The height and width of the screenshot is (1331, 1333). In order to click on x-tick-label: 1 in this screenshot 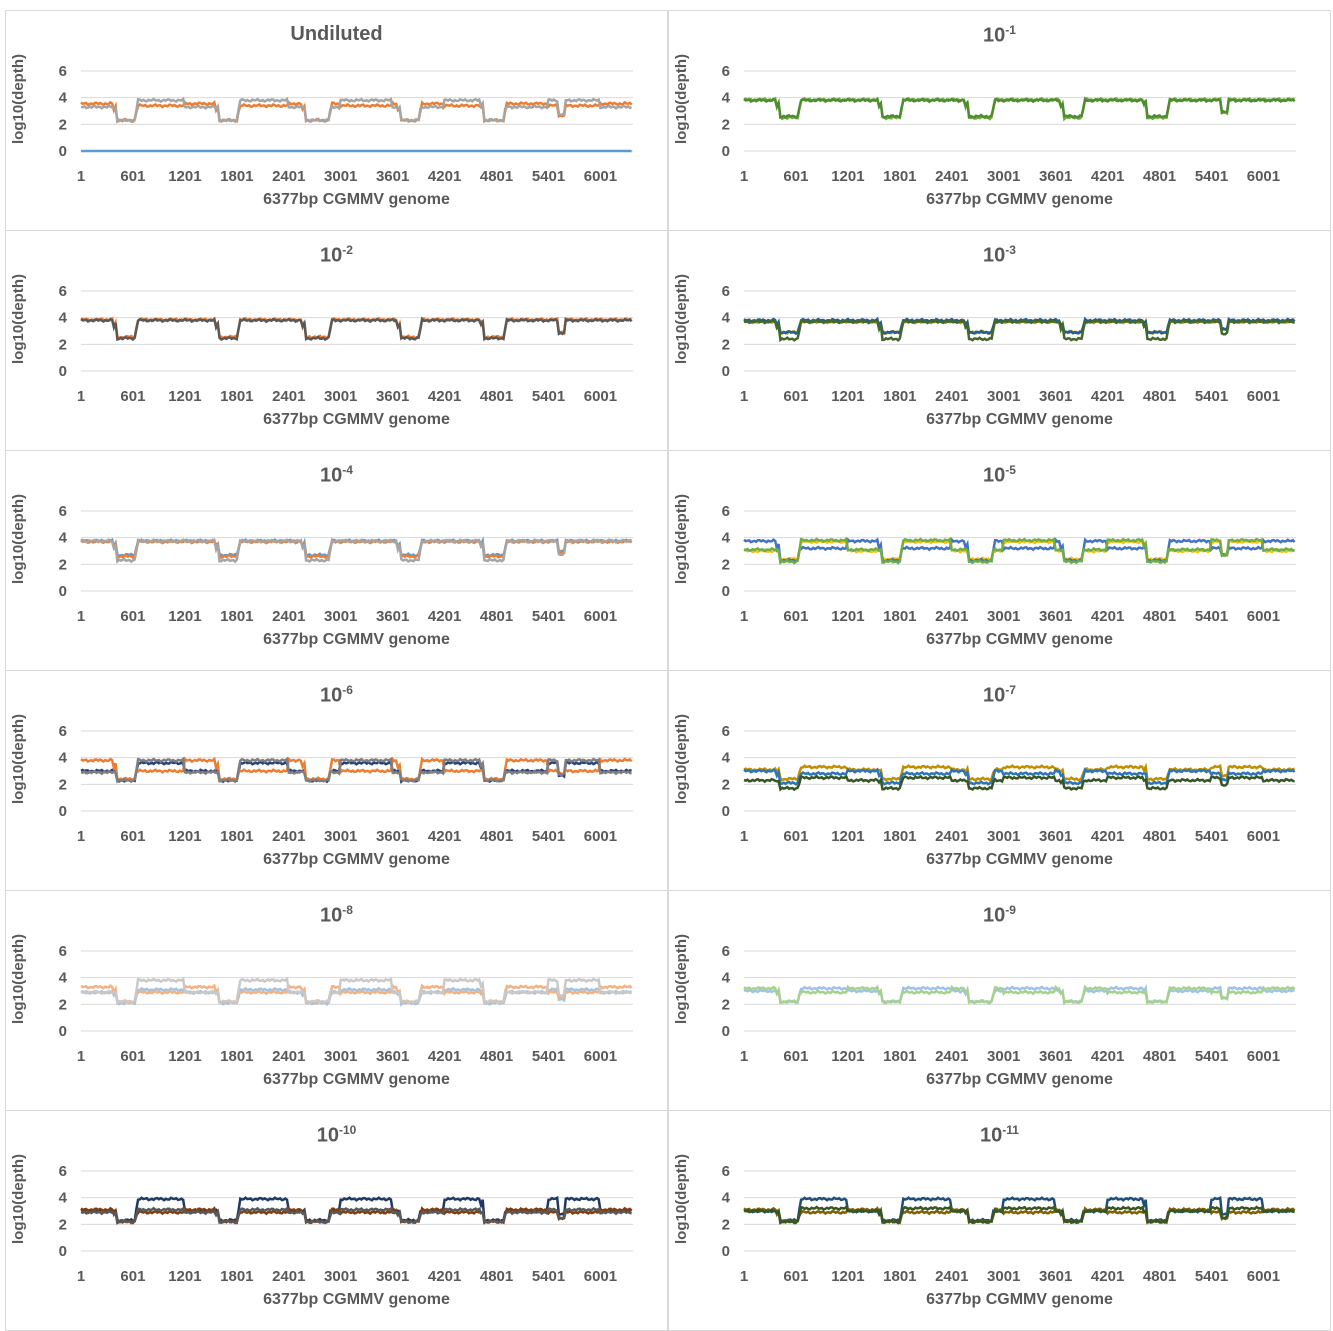, I will do `click(744, 396)`.